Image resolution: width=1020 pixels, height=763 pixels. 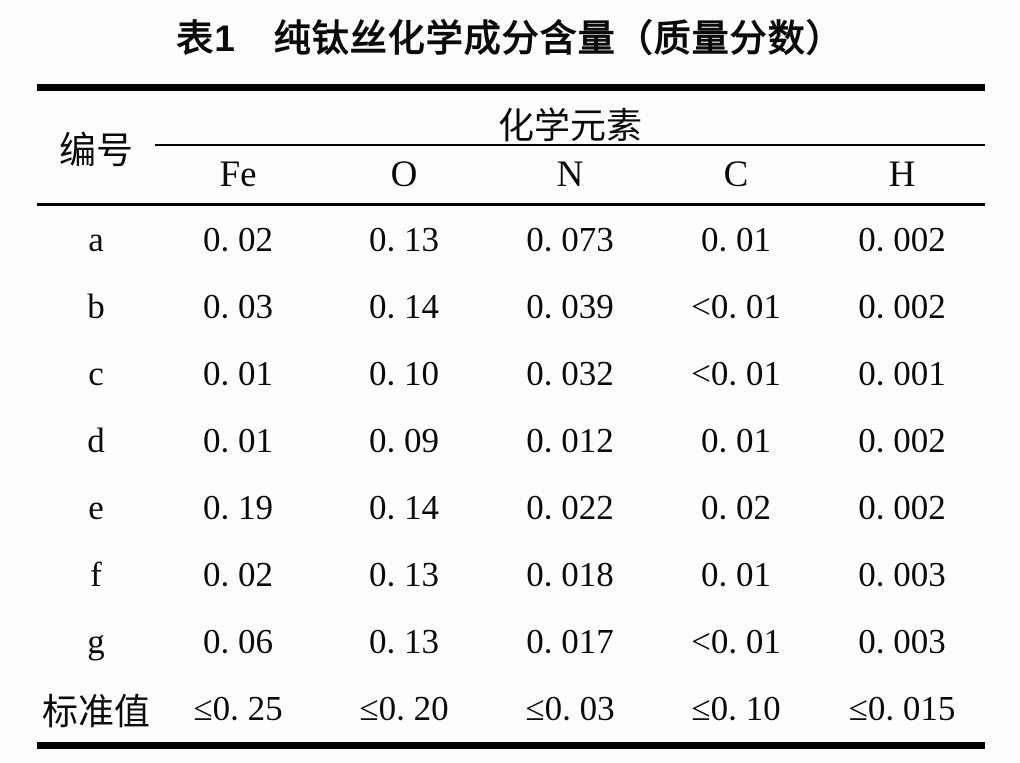 What do you see at coordinates (96, 373) in the screenshot?
I see `row-id: c` at bounding box center [96, 373].